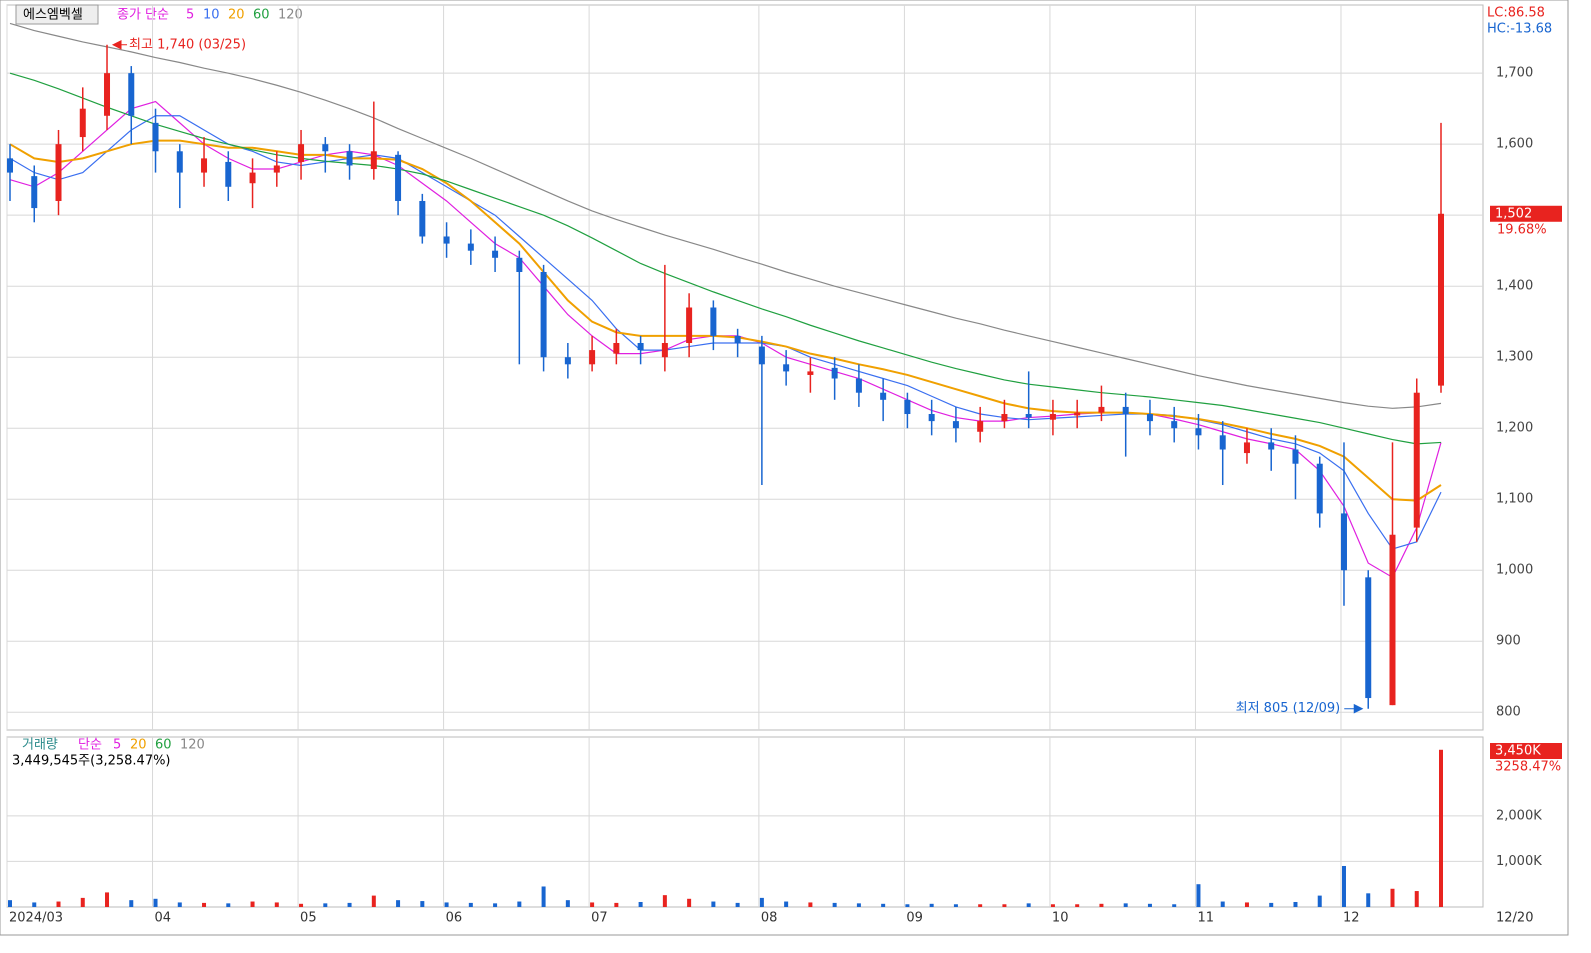 This screenshot has width=1591, height=953. What do you see at coordinates (1514, 357) in the screenshot?
I see `y-tick-label: 1,300` at bounding box center [1514, 357].